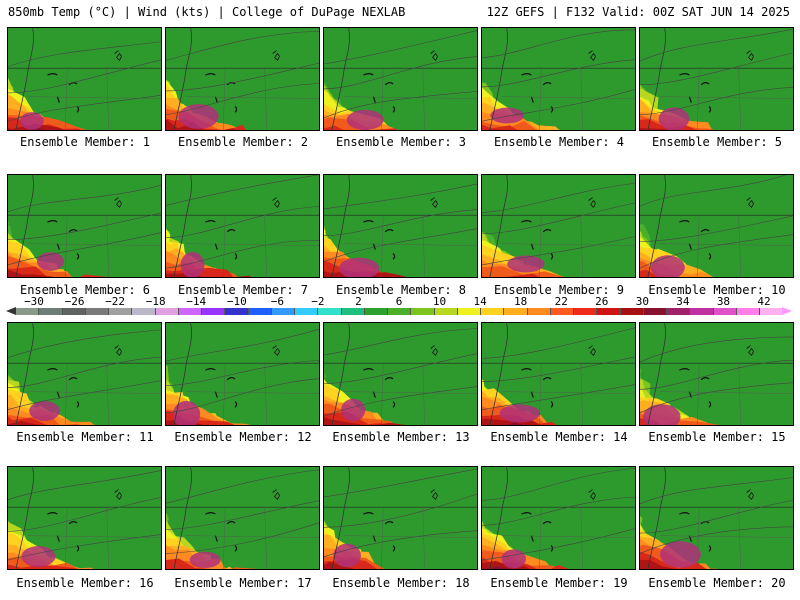 The image size is (800, 600). Describe the element at coordinates (155, 301) in the screenshot. I see `legend-tick-label: −18` at that location.